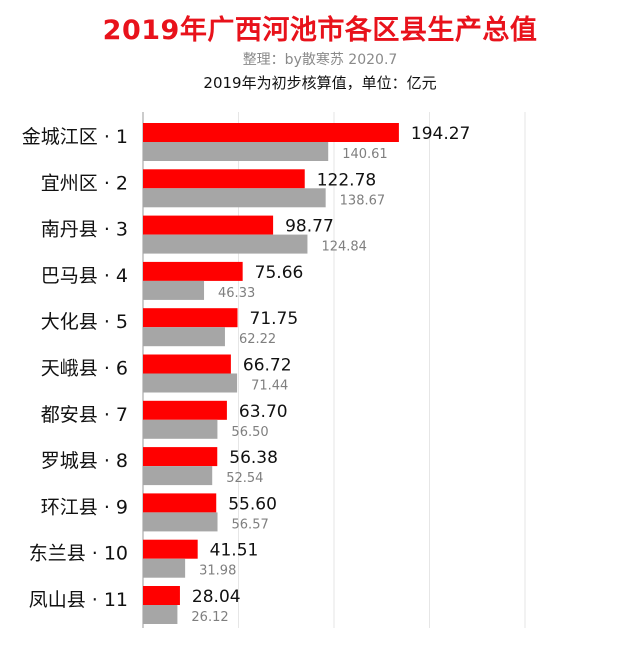 This screenshot has width=640, height=655. What do you see at coordinates (249, 432) in the screenshot?
I see `data-label-secondary: 56.50` at bounding box center [249, 432].